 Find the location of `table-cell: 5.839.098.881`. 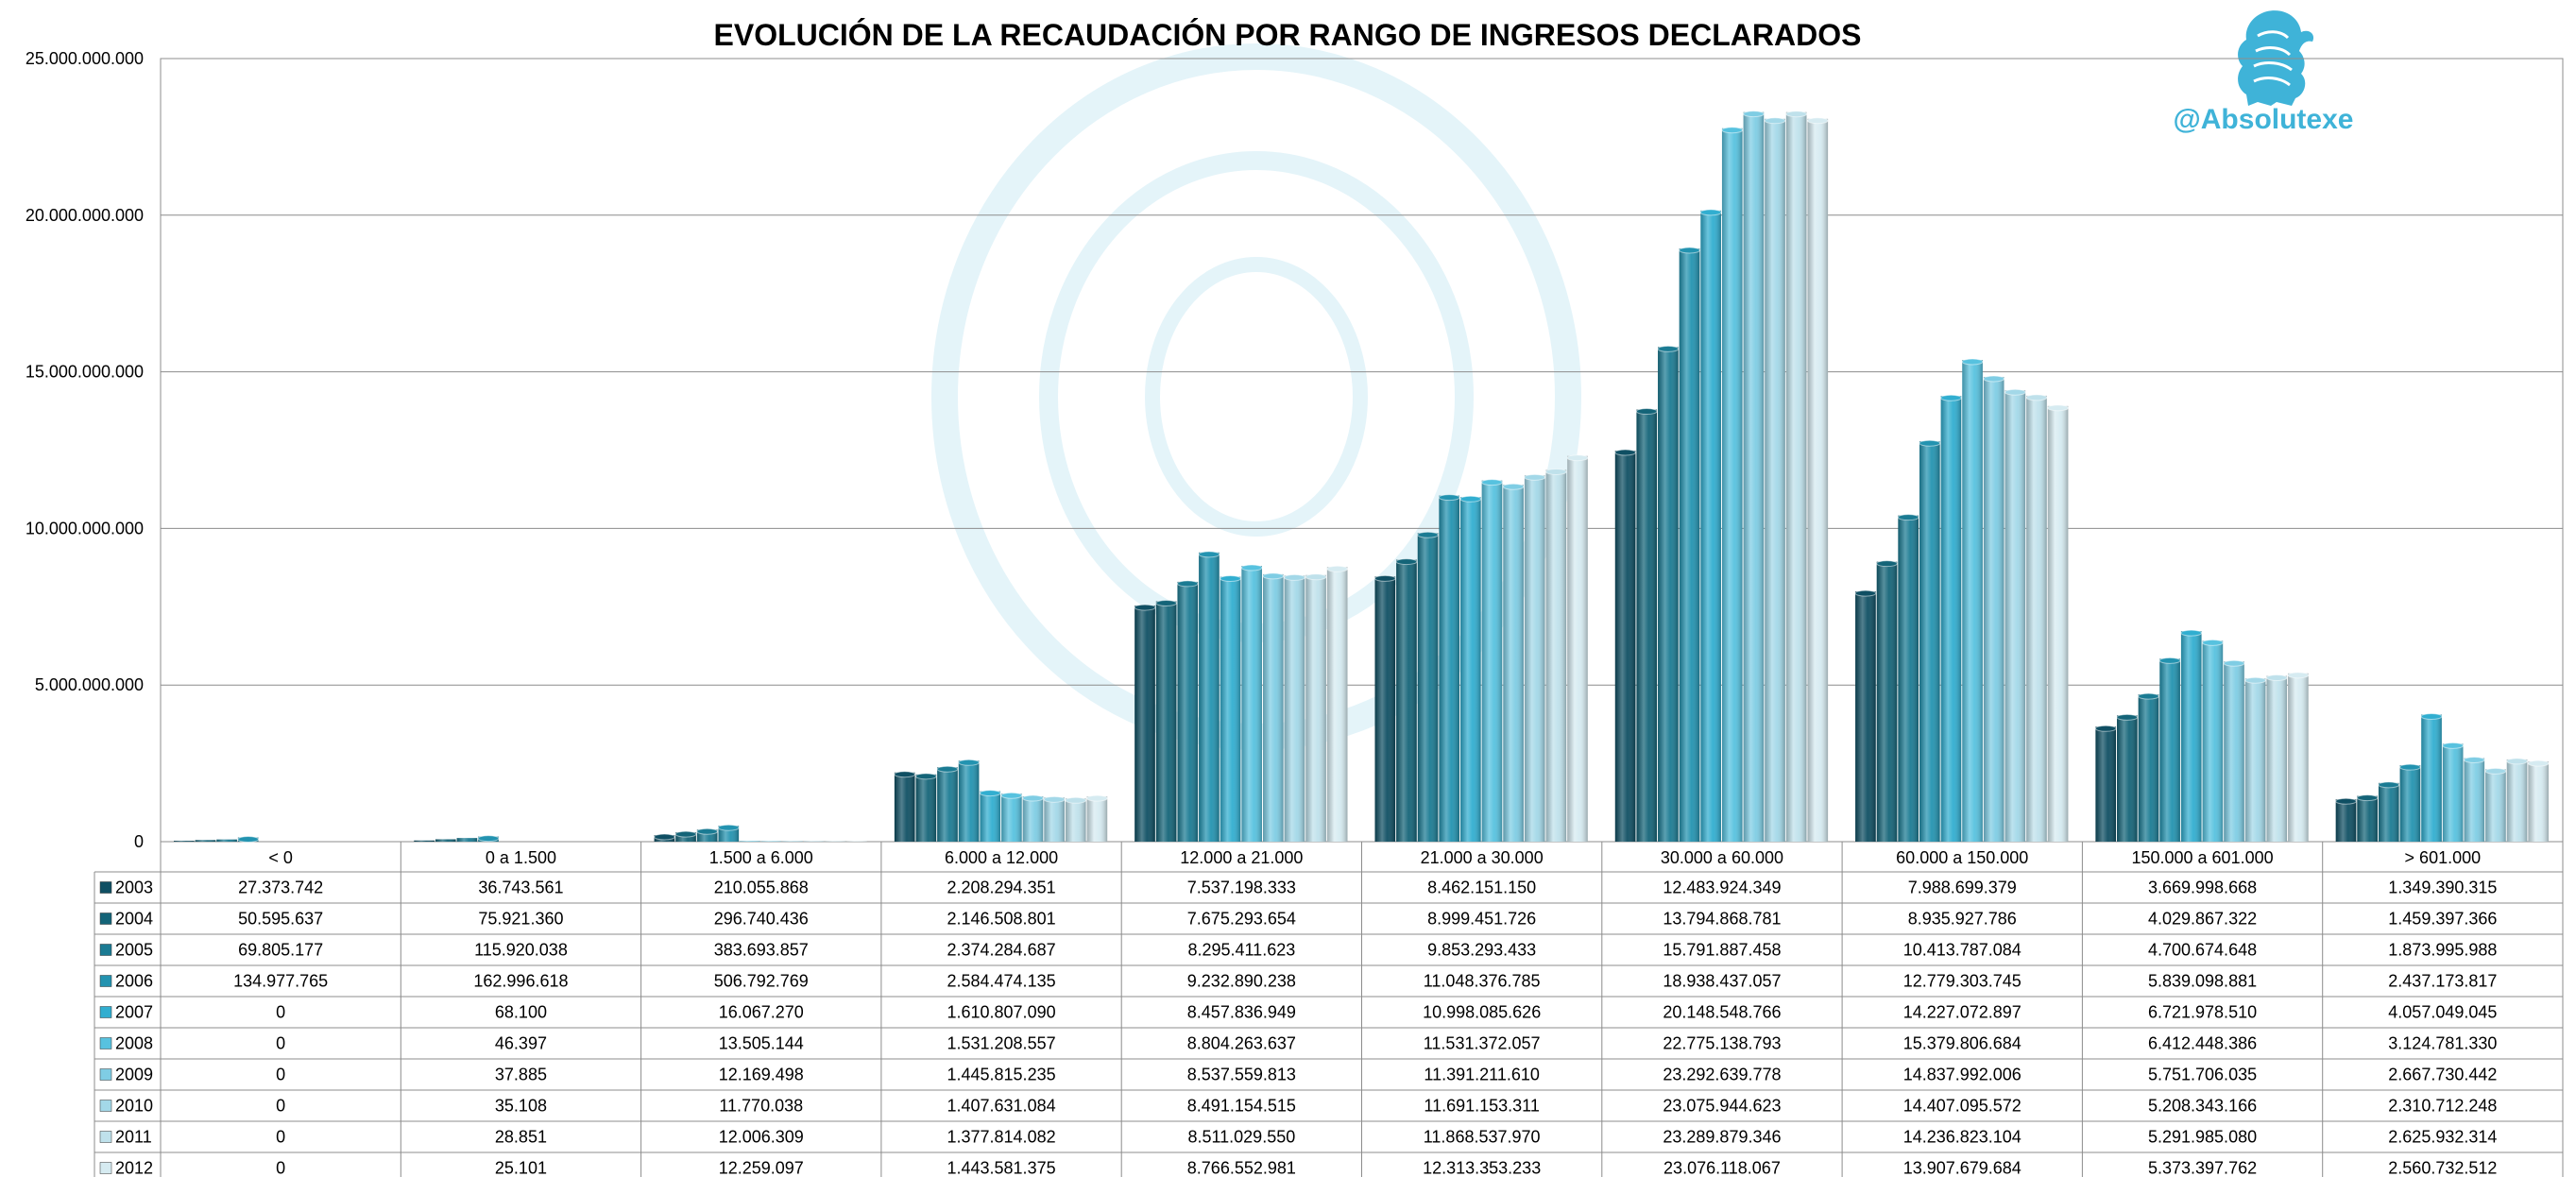

table-cell: 5.839.098.881 is located at coordinates (2202, 982).